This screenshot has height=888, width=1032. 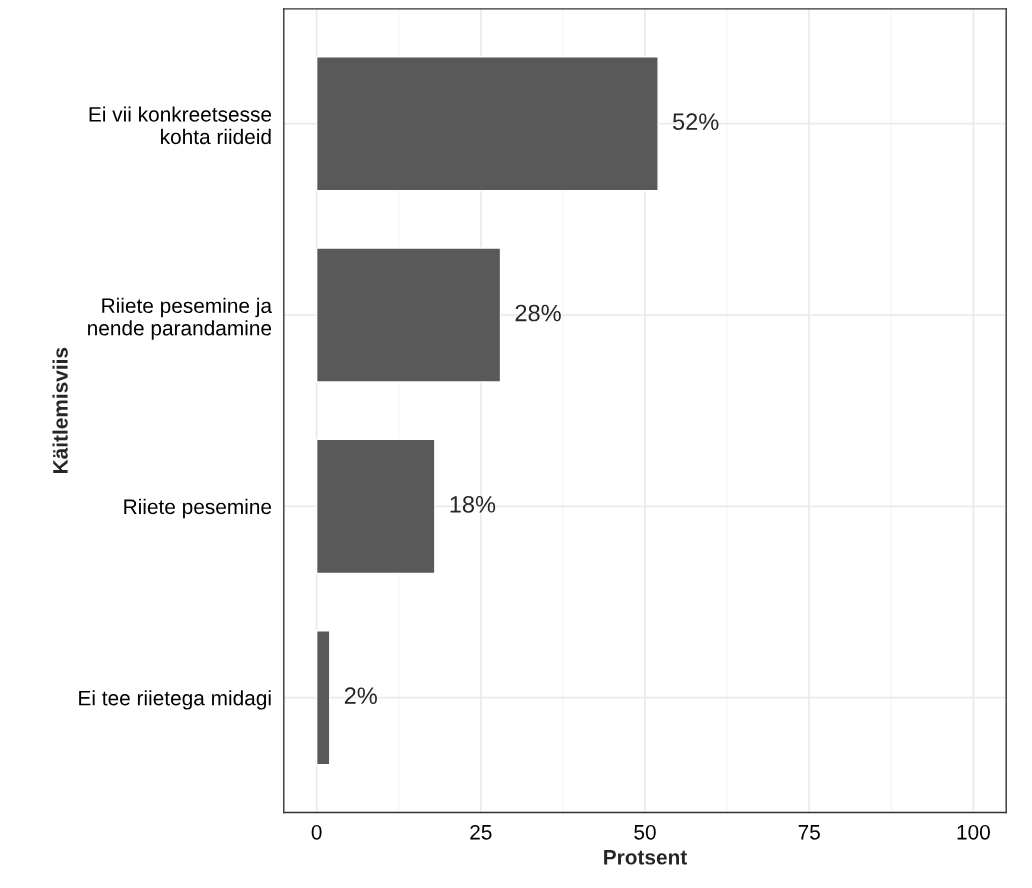 I want to click on x-axis-title: Protsent, so click(x=645, y=857).